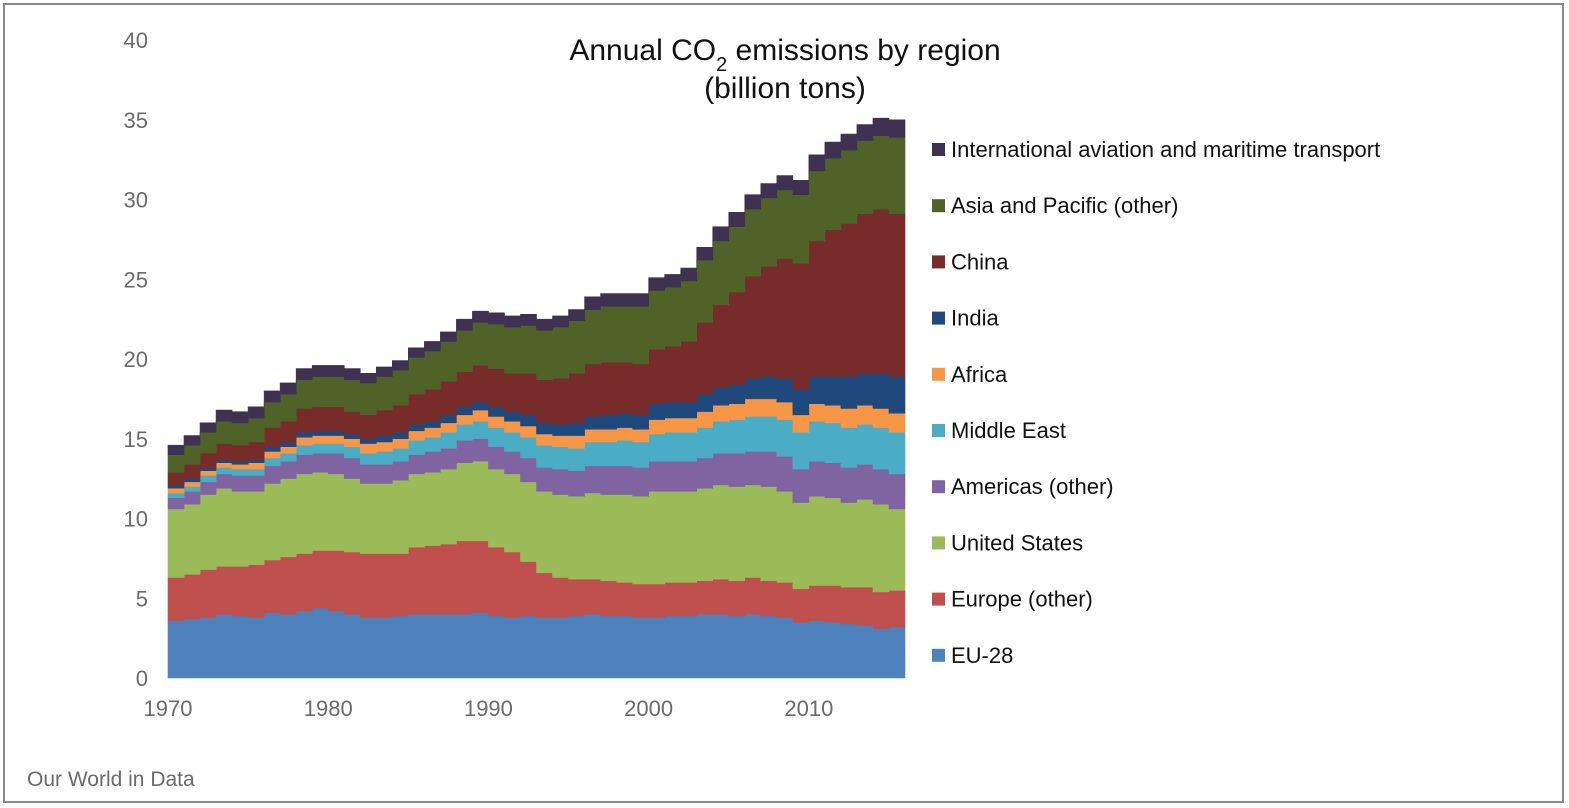  What do you see at coordinates (136, 519) in the screenshot?
I see `y-tick-label: 10` at bounding box center [136, 519].